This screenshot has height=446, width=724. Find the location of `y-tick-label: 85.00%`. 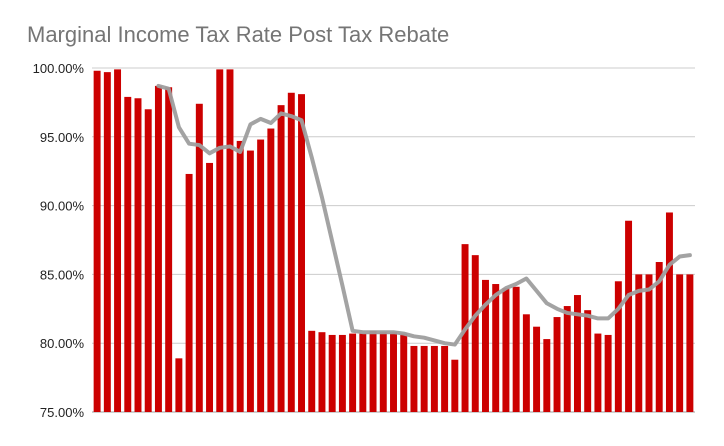

y-tick-label: 85.00% is located at coordinates (62, 274).